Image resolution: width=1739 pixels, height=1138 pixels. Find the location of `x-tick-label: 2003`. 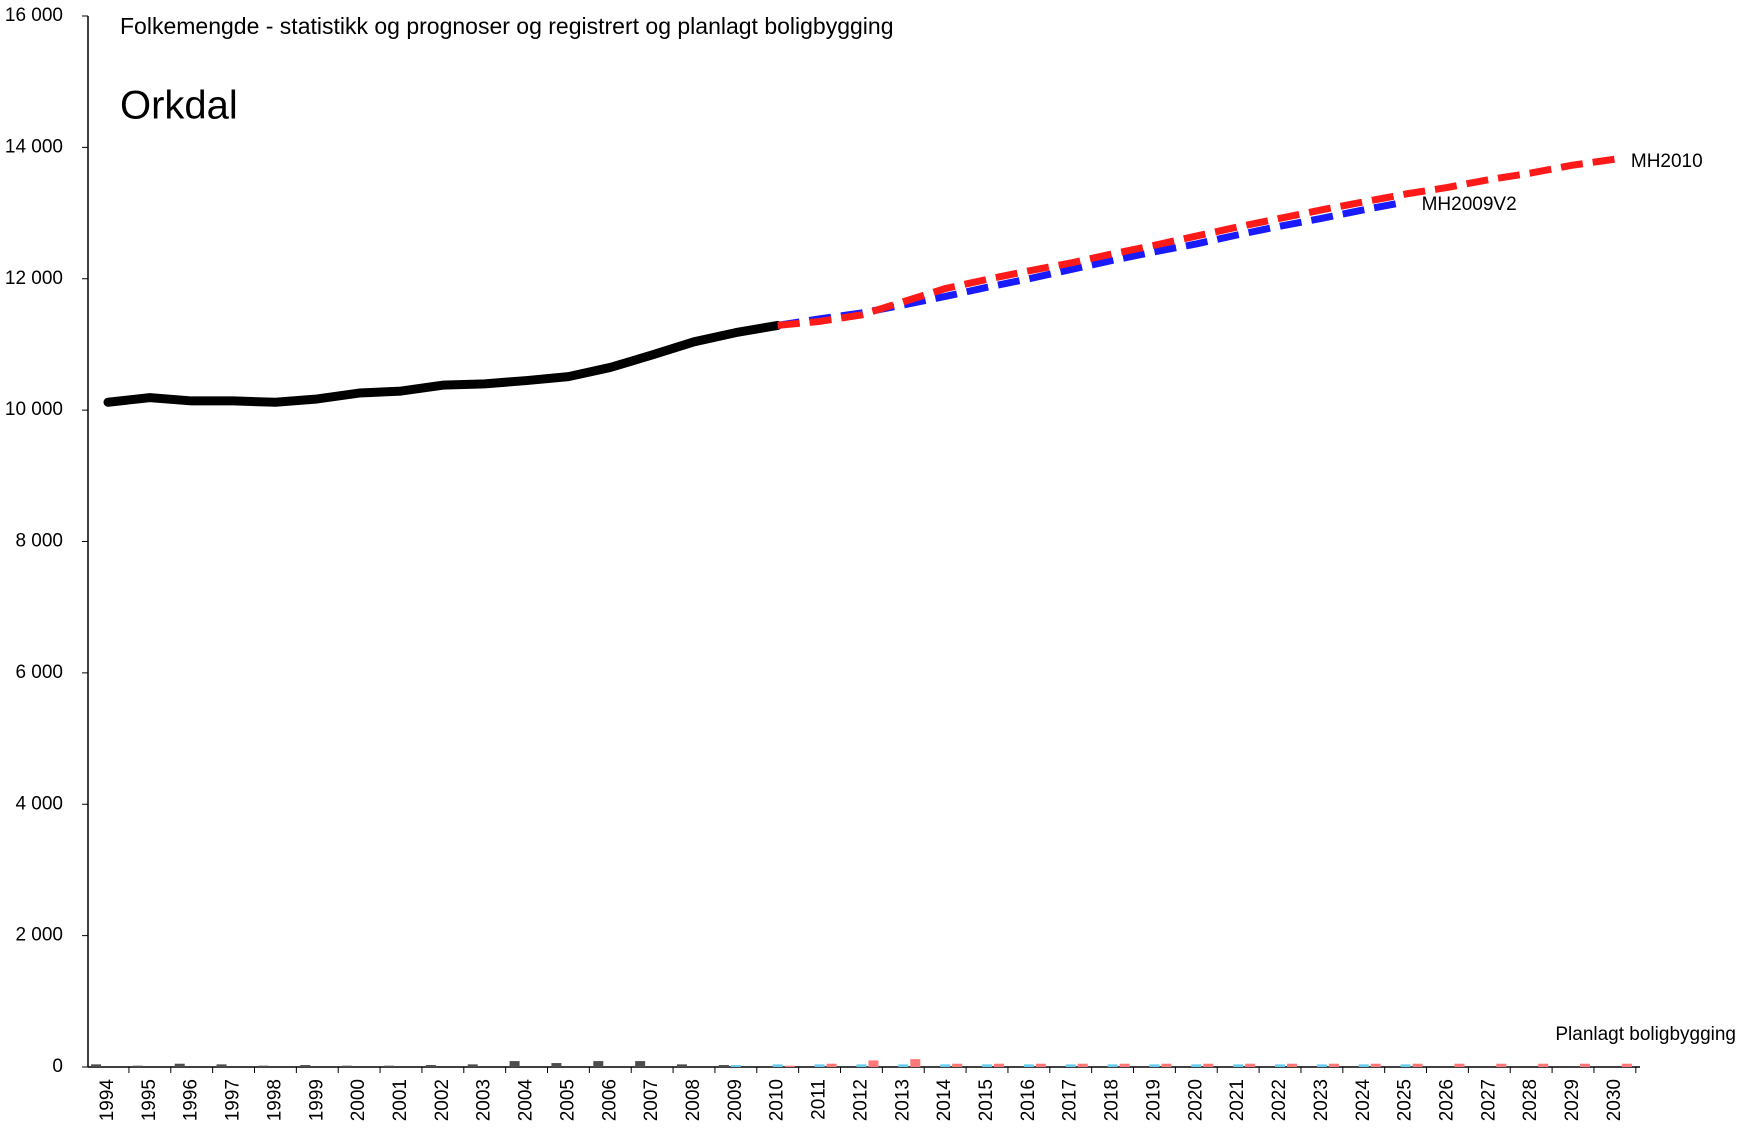

x-tick-label: 2003 is located at coordinates (484, 1100).